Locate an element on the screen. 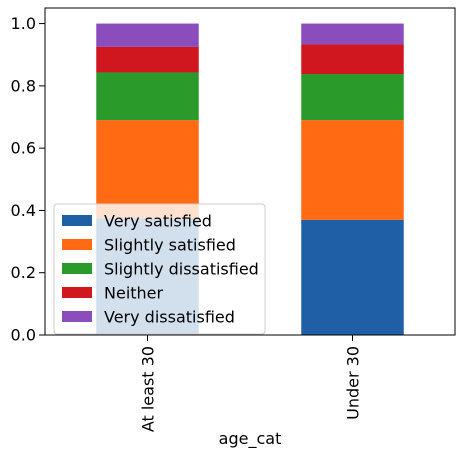 The width and height of the screenshot is (464, 452). y-tick-label: 1.0 is located at coordinates (23, 23).